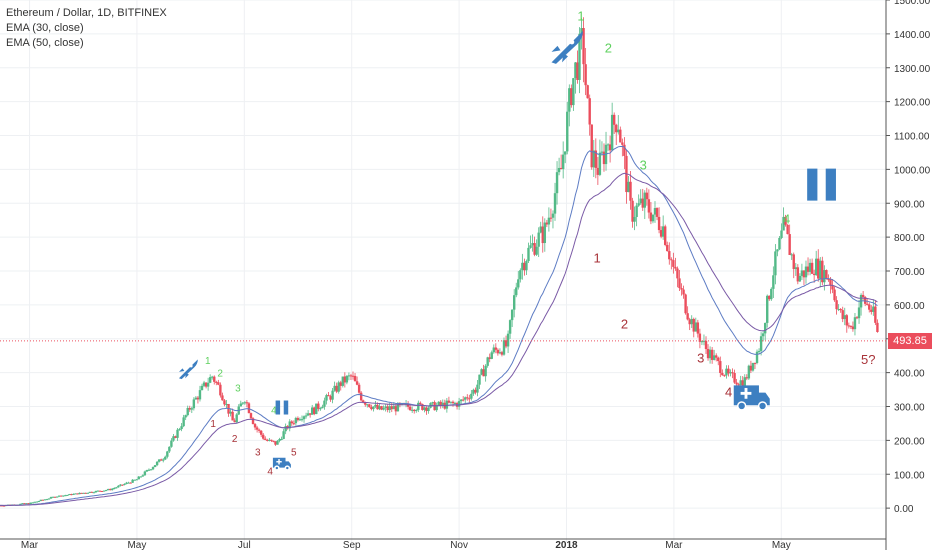 This screenshot has width=932, height=555. I want to click on y-tick-label: 1100.00, so click(912, 137).